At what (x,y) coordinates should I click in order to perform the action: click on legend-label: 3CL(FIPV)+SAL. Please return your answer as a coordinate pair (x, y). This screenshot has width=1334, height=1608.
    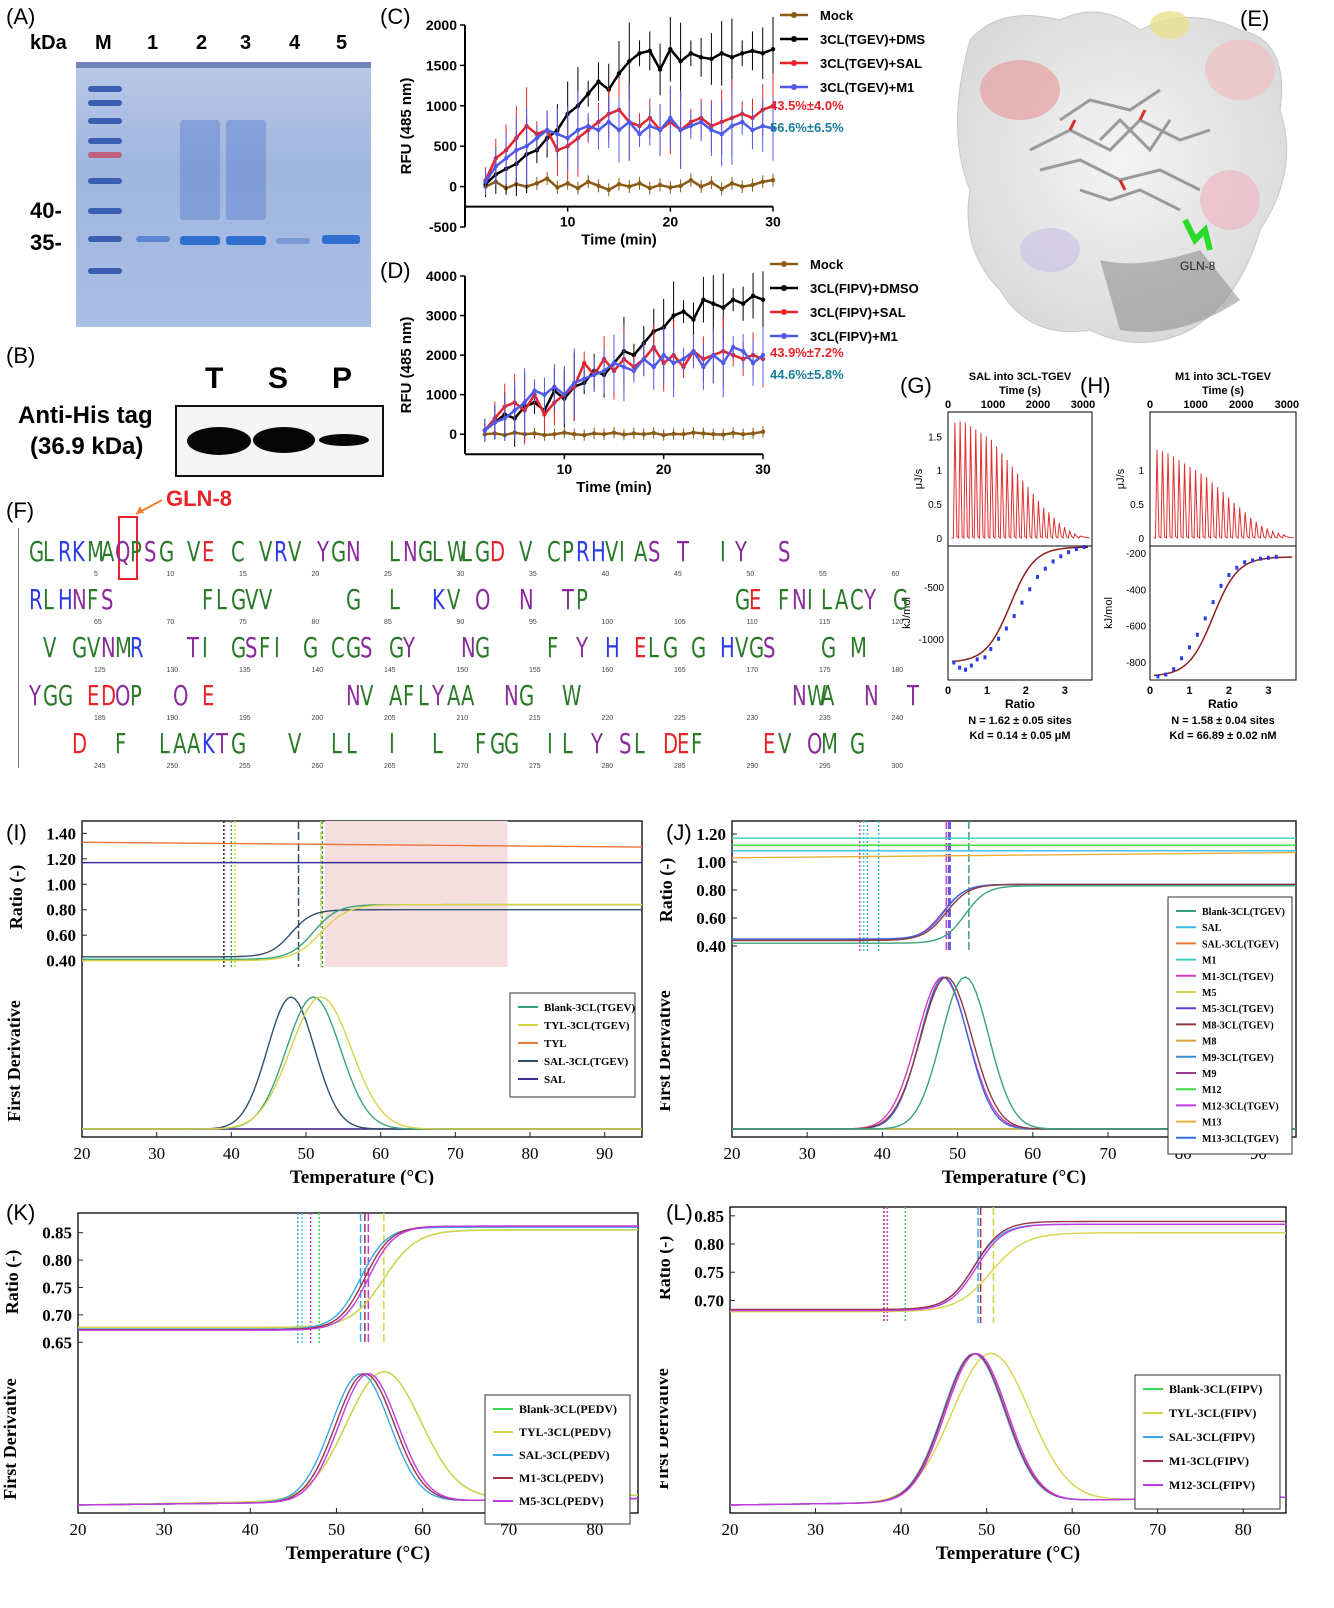
    Looking at the image, I should click on (858, 312).